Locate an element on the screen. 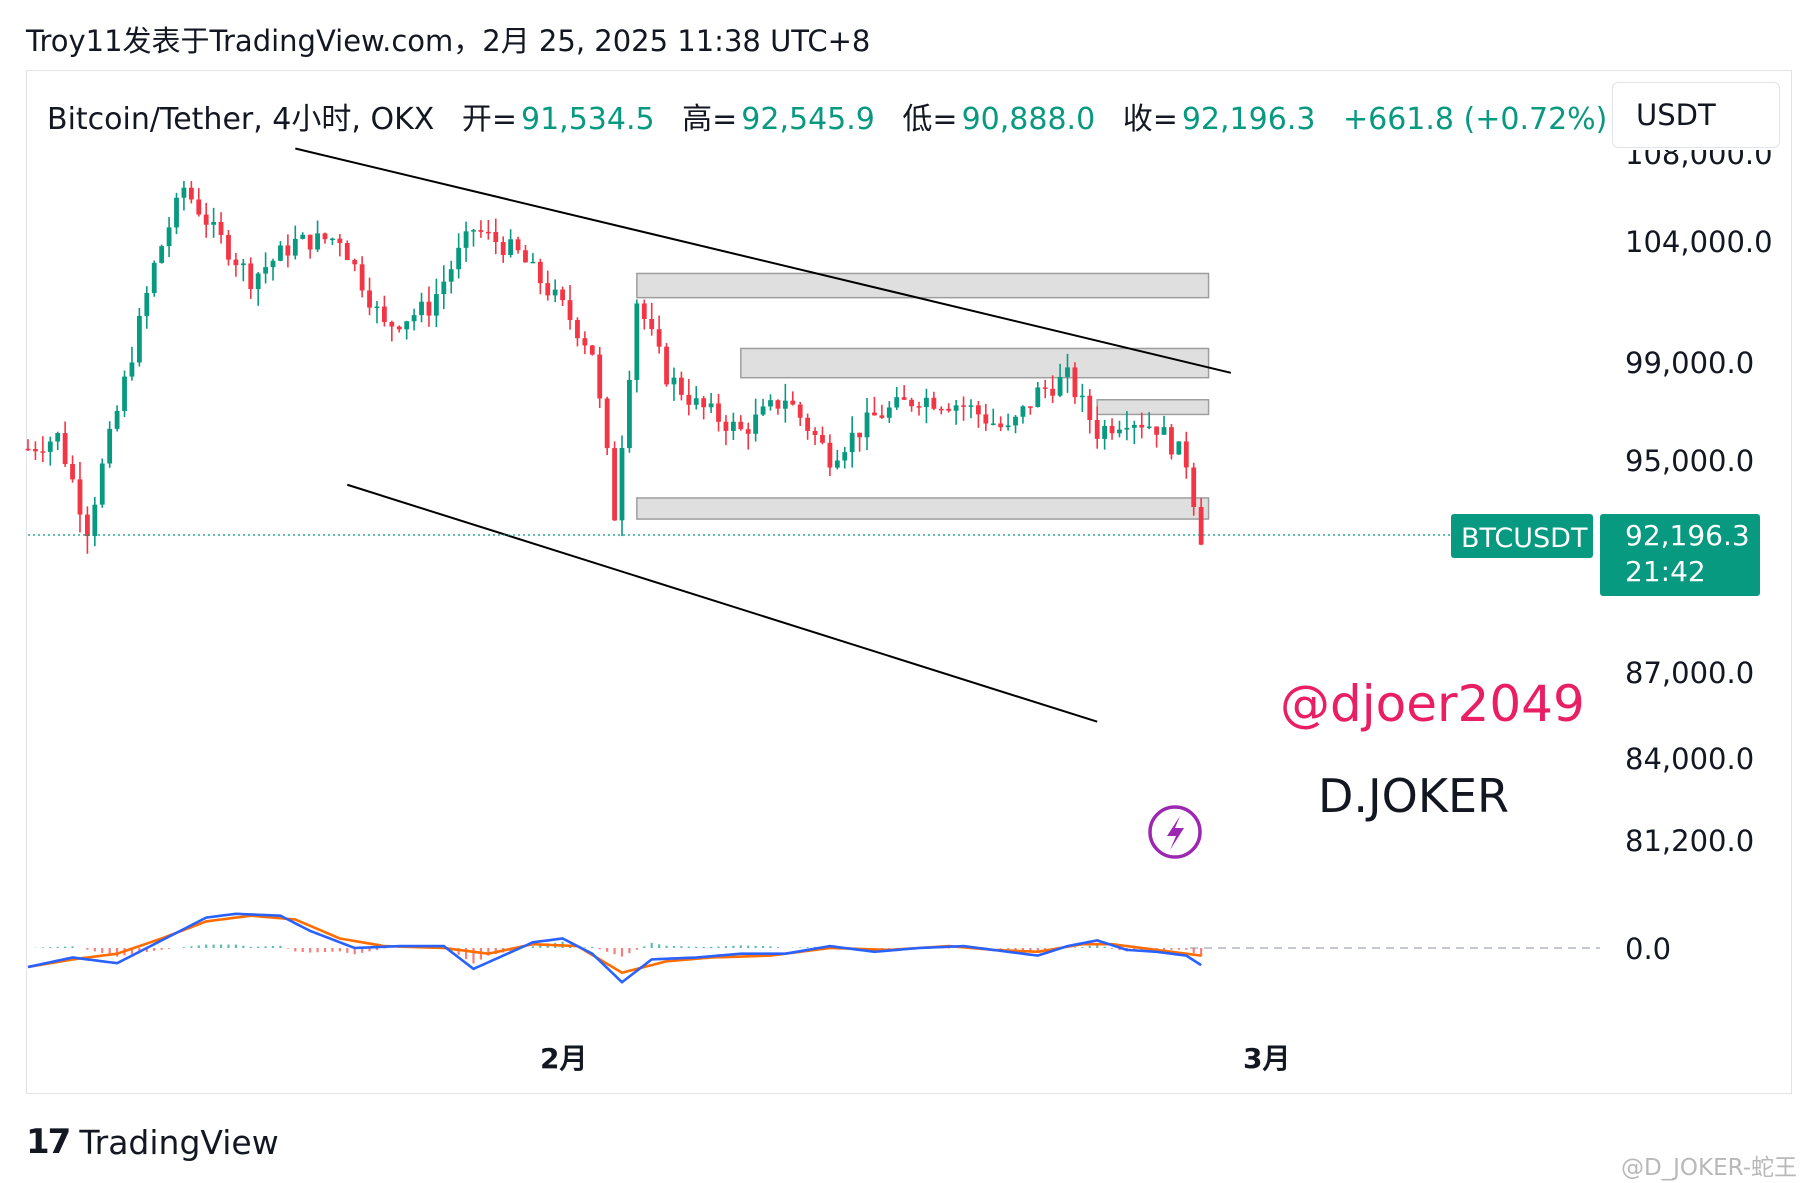  symbol-label: Bitcoin/Tether, 4小时, OKX is located at coordinates (241, 119).